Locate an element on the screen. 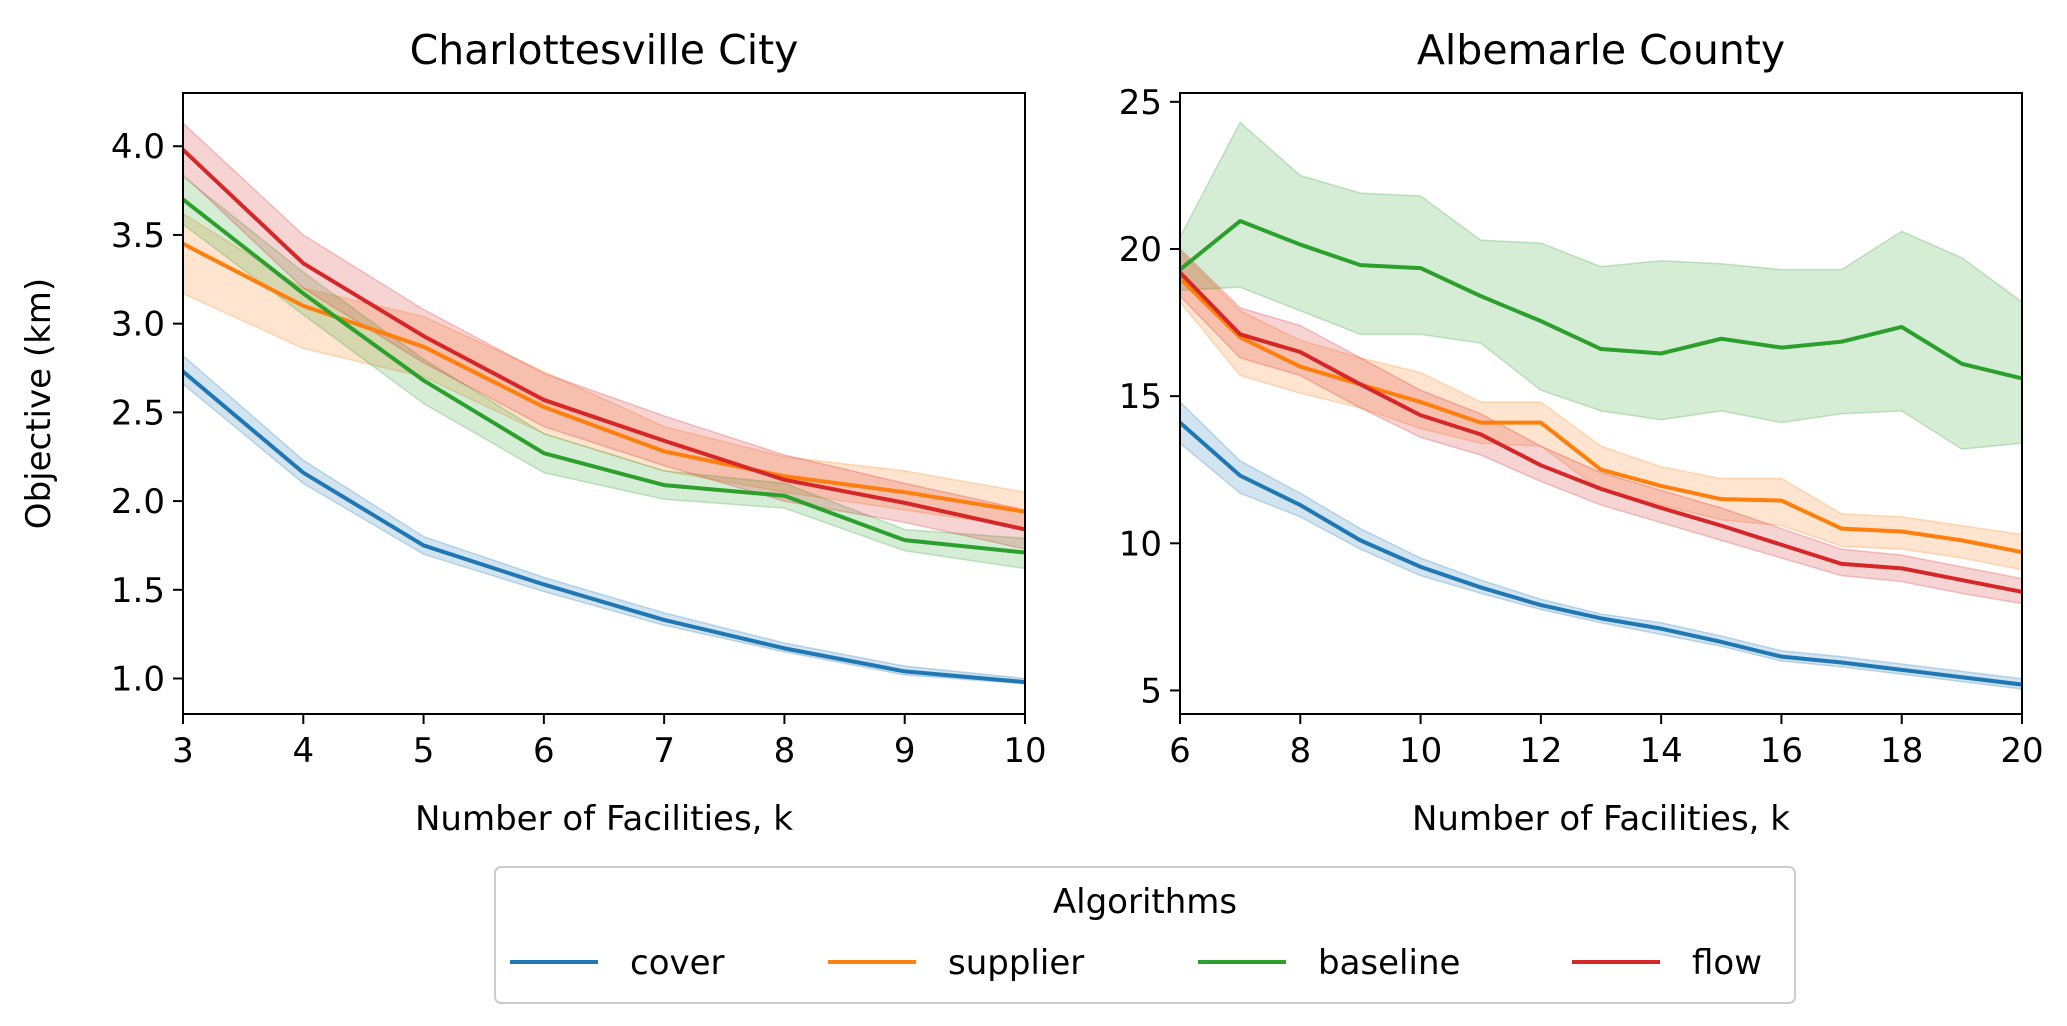 Image resolution: width=2067 pixels, height=1026 pixels. x-tick-label: 7 is located at coordinates (664, 751).